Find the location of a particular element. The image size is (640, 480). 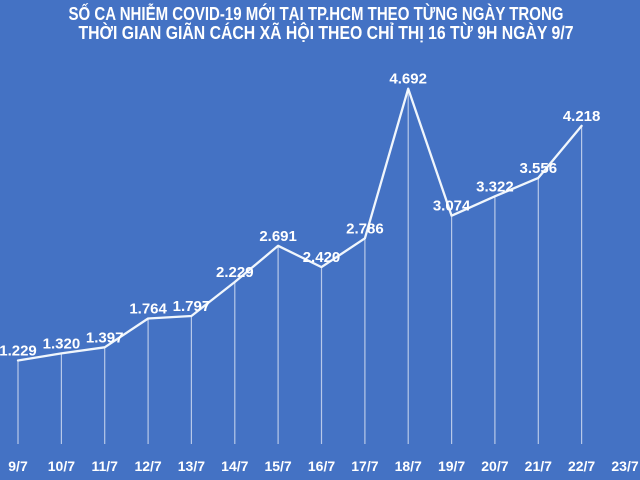

x-axis-label: 12/7 is located at coordinates (147, 466).